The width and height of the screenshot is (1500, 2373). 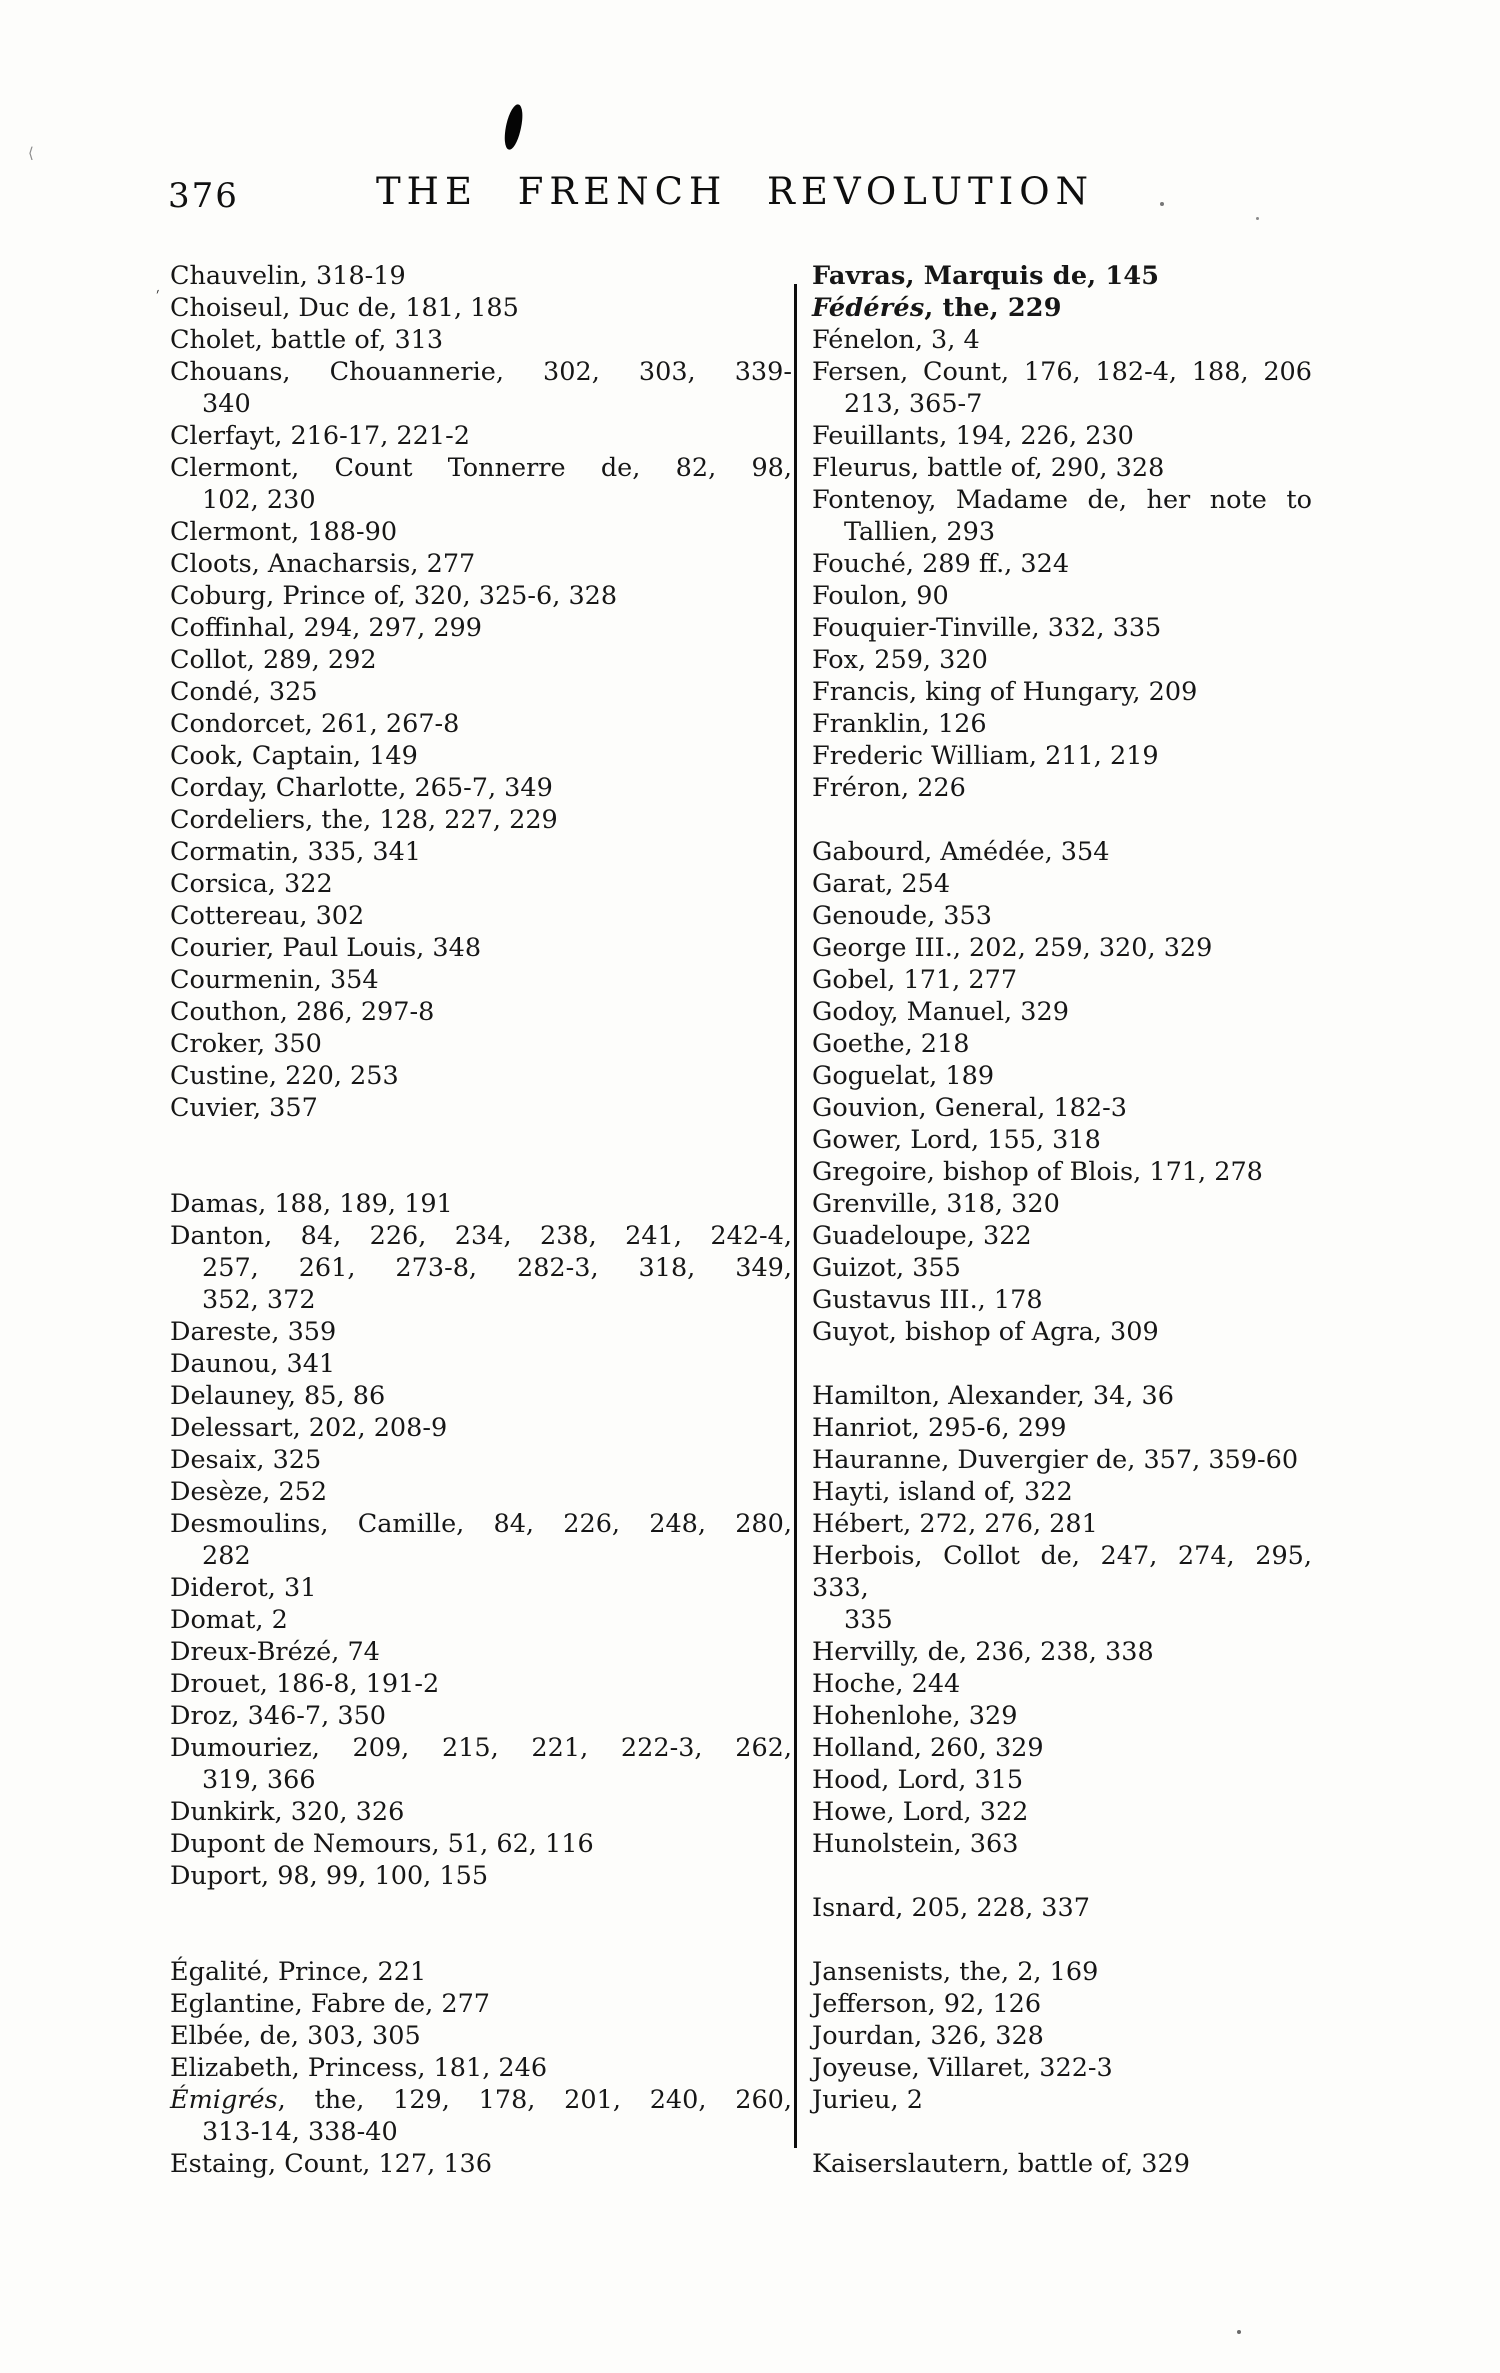 What do you see at coordinates (969, 1108) in the screenshot?
I see `entry-line: Gouvion, General, 182-3` at bounding box center [969, 1108].